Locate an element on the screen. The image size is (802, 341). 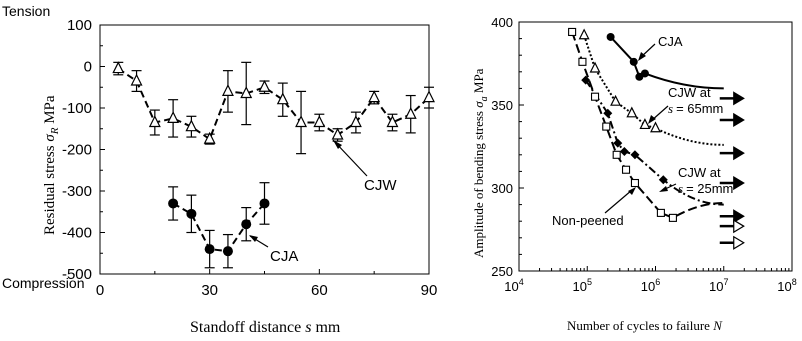
right-x-axis-label: Number of cycles to failure N is located at coordinates (645, 325).